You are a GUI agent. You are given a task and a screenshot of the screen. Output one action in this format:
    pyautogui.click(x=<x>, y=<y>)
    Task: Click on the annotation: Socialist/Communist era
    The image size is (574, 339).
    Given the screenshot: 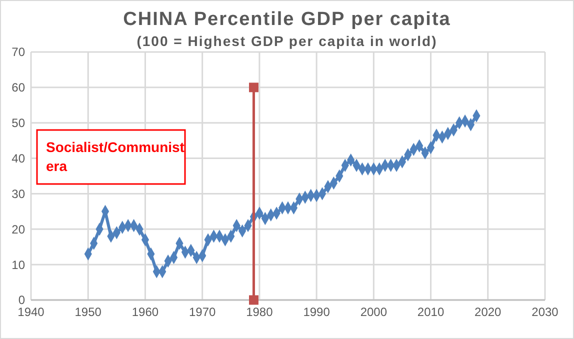 What is the action you would take?
    pyautogui.click(x=115, y=156)
    